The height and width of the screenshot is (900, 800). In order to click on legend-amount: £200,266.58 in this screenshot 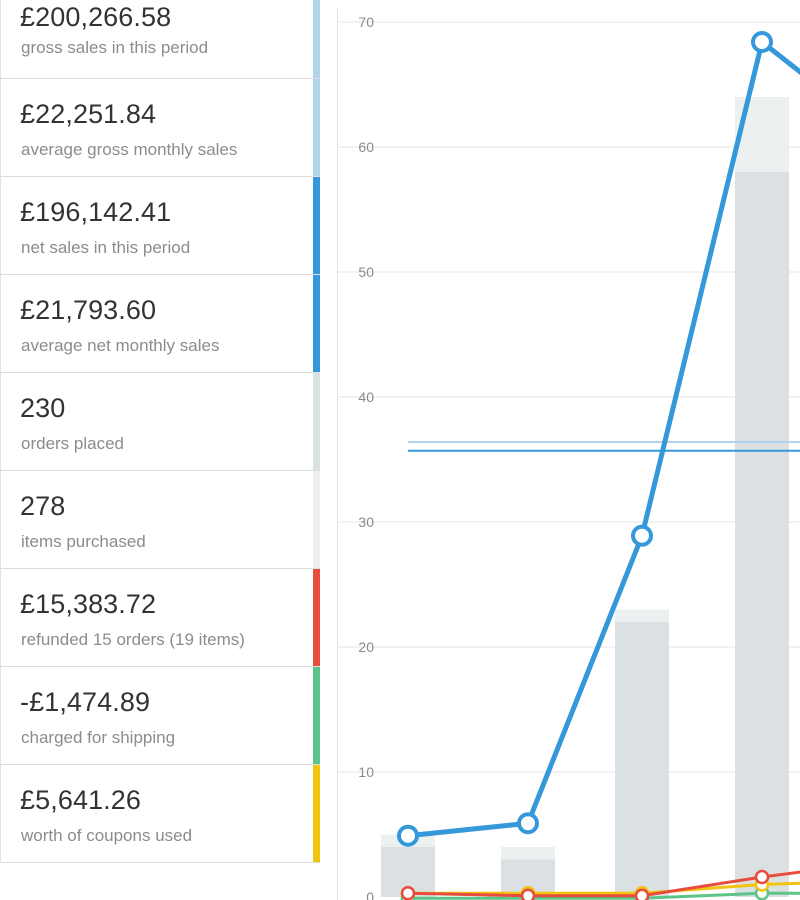, I will do `click(96, 17)`.